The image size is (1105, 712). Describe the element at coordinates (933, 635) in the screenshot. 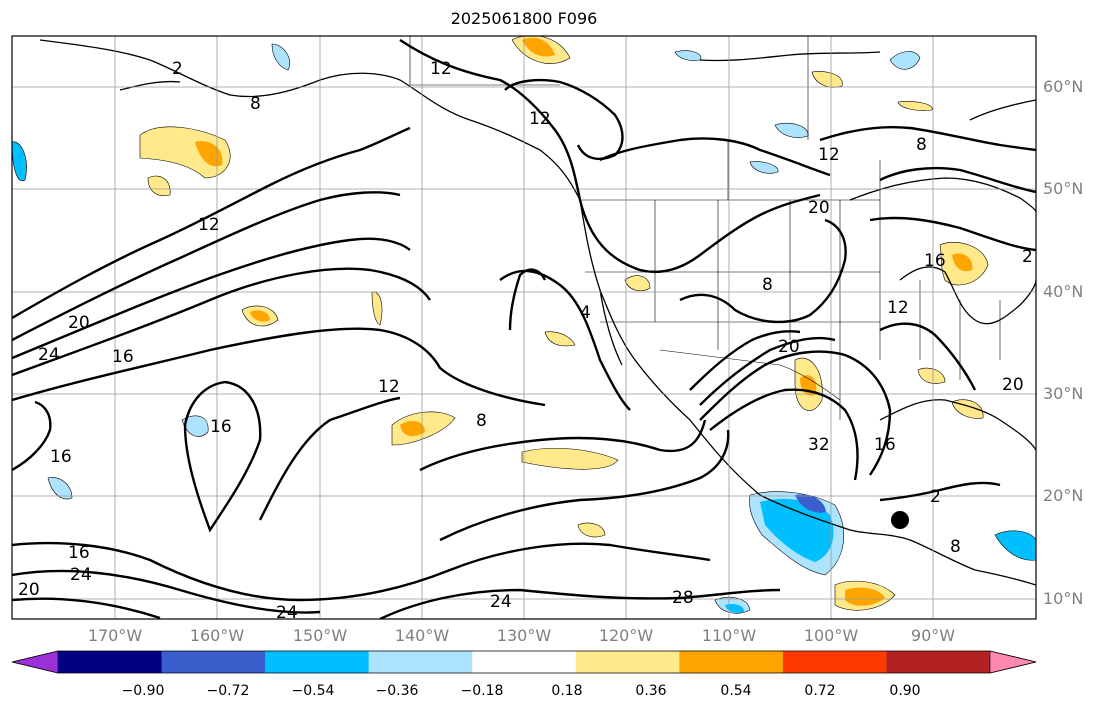

I see `lon-label: 90°W` at that location.